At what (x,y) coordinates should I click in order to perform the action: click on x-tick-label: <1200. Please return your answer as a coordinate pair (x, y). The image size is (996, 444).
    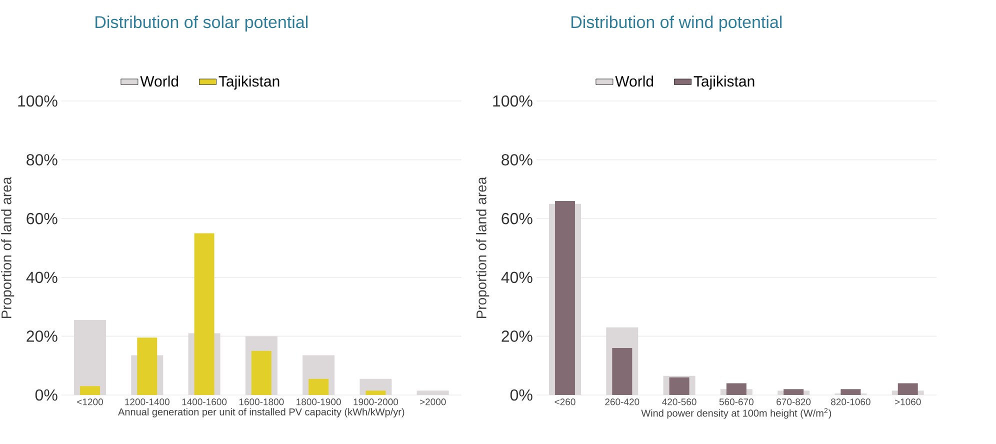
    Looking at the image, I should click on (90, 402).